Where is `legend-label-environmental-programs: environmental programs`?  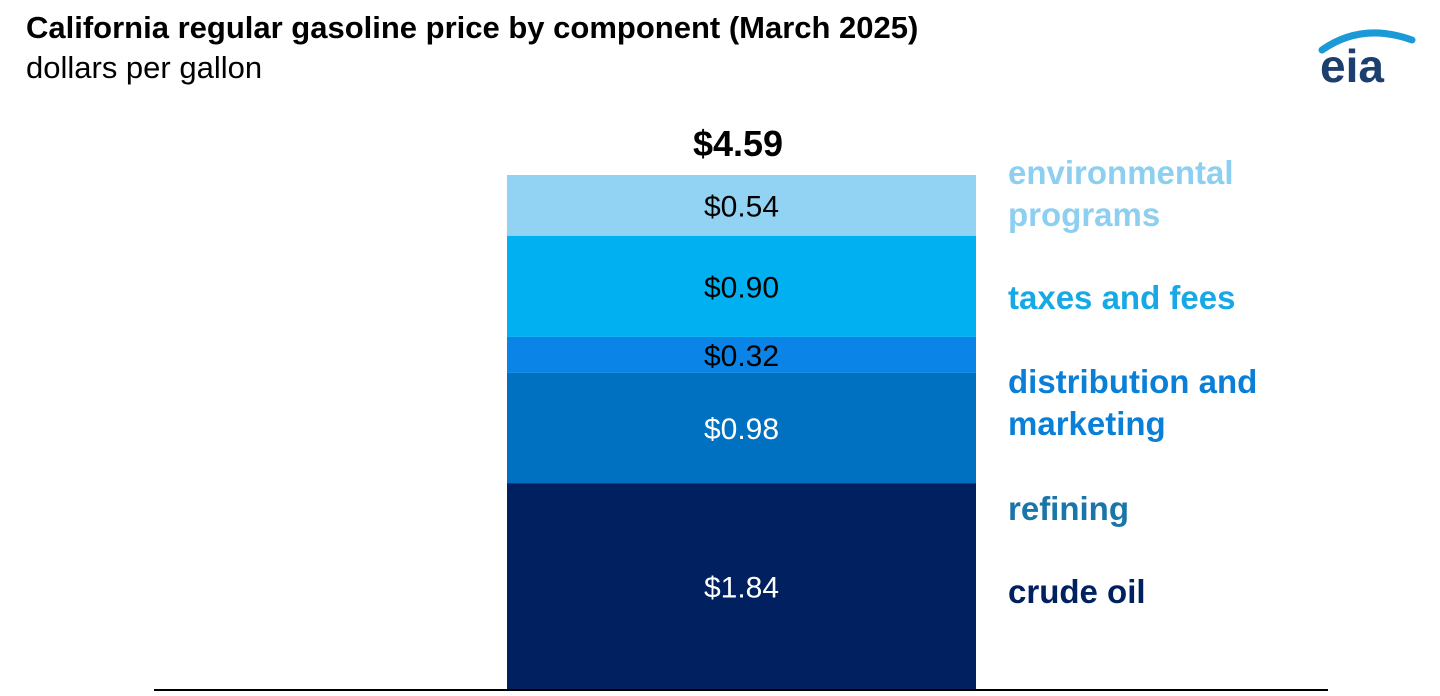 legend-label-environmental-programs: environmental programs is located at coordinates (1121, 193).